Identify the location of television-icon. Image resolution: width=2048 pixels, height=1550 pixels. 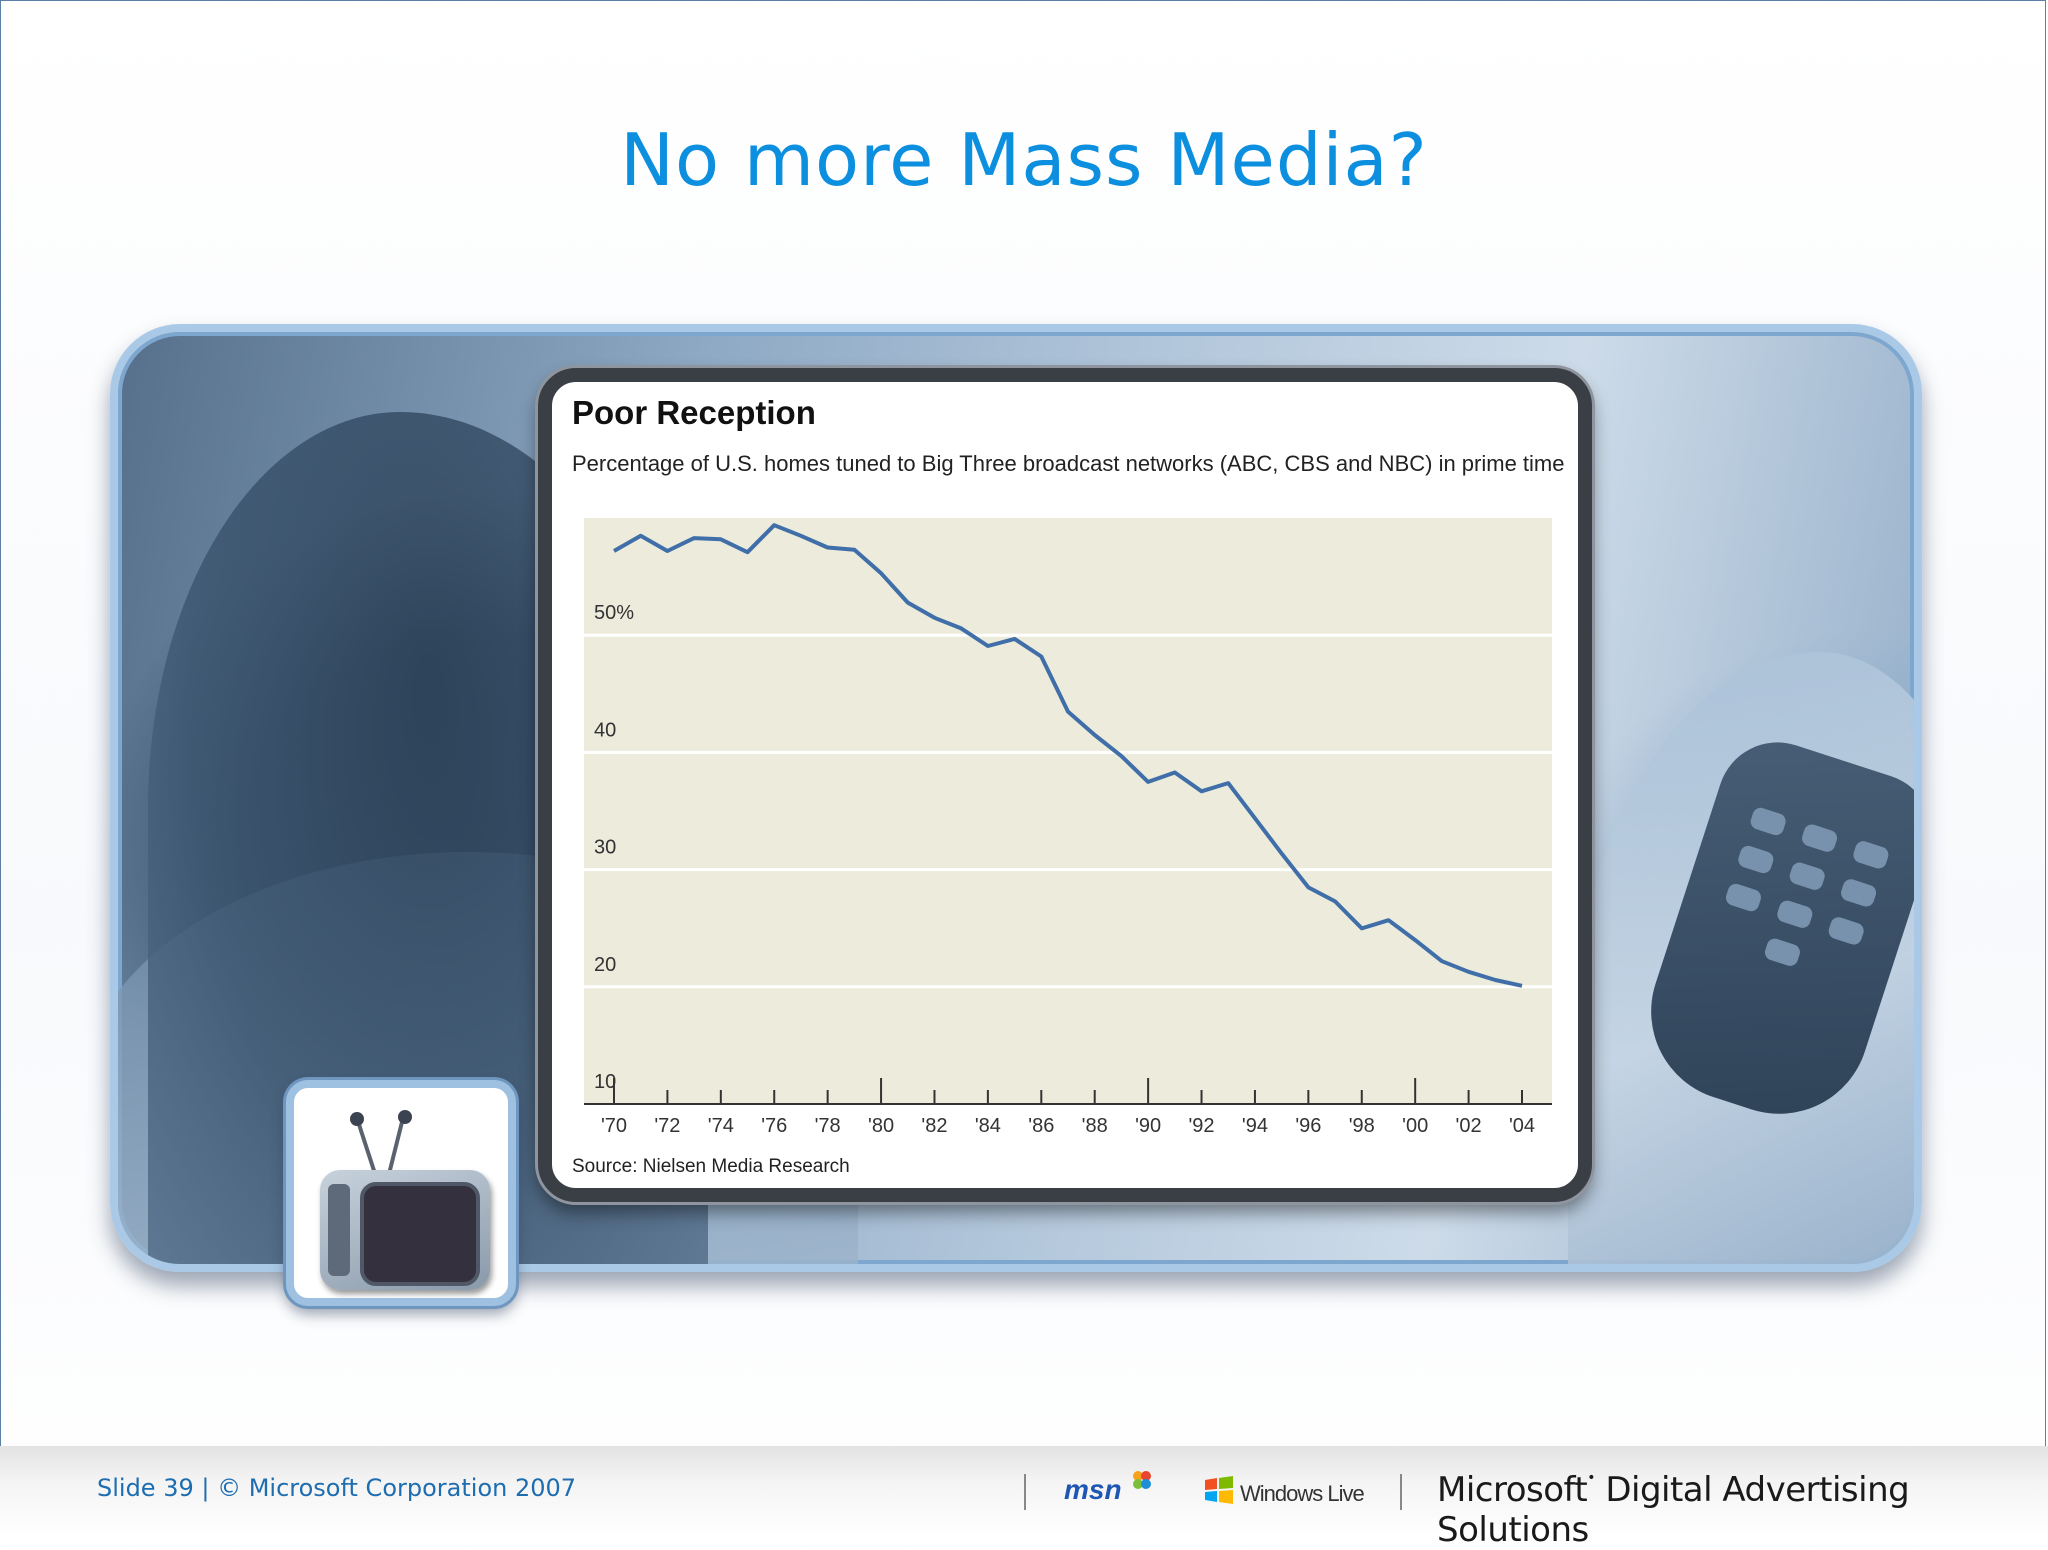
(405, 1230).